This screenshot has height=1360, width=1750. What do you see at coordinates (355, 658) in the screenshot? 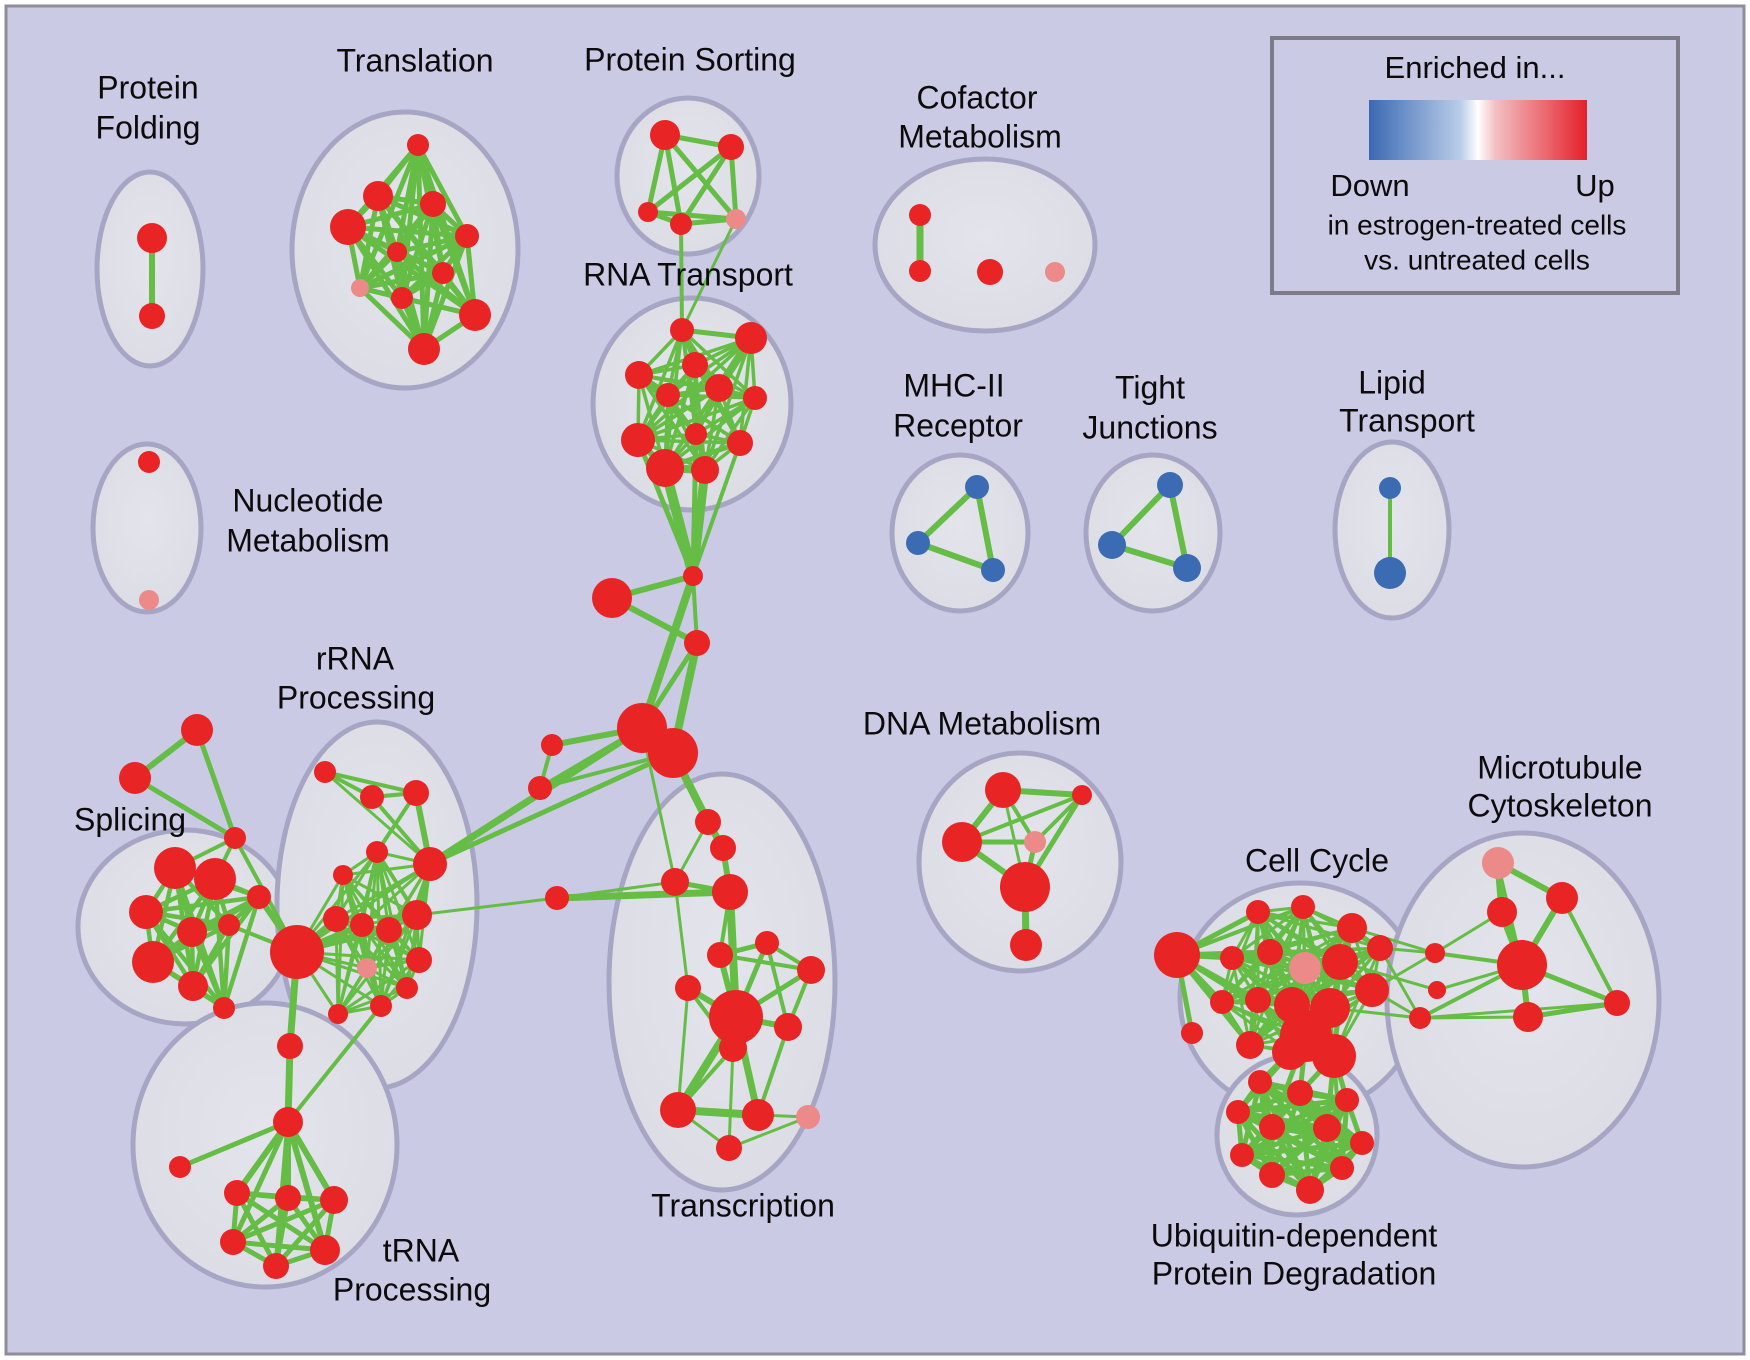
I see `cluster-label-rrna-0: rRNA` at bounding box center [355, 658].